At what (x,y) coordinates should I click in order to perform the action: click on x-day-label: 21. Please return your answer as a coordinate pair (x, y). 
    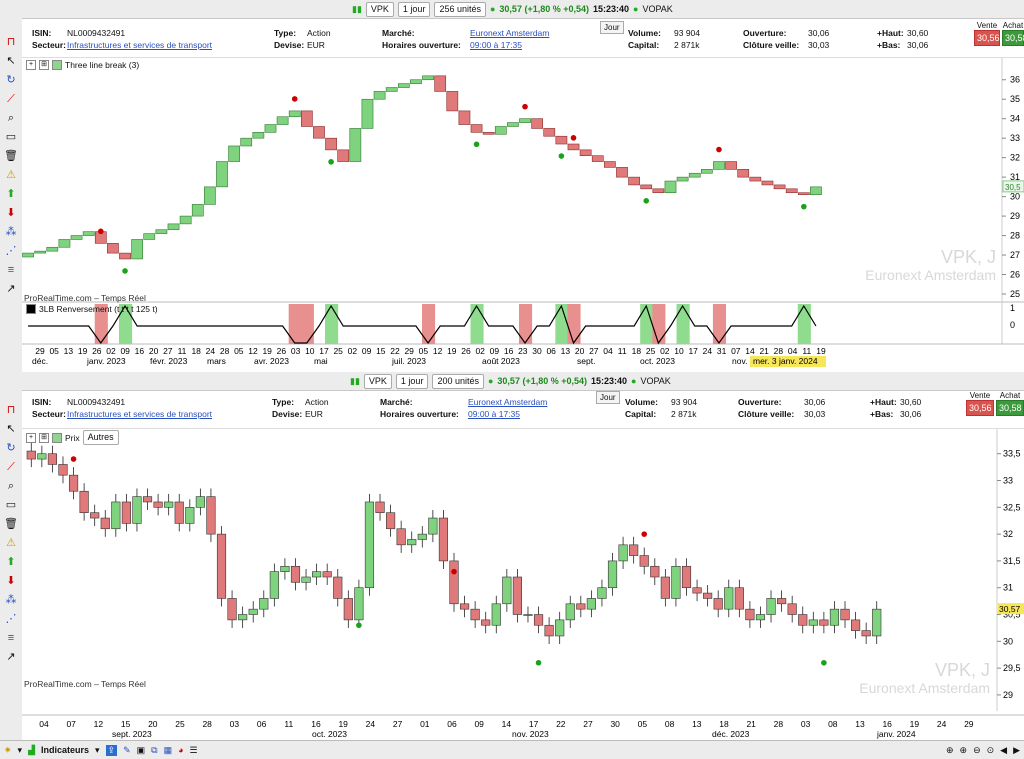
    Looking at the image, I should click on (751, 724).